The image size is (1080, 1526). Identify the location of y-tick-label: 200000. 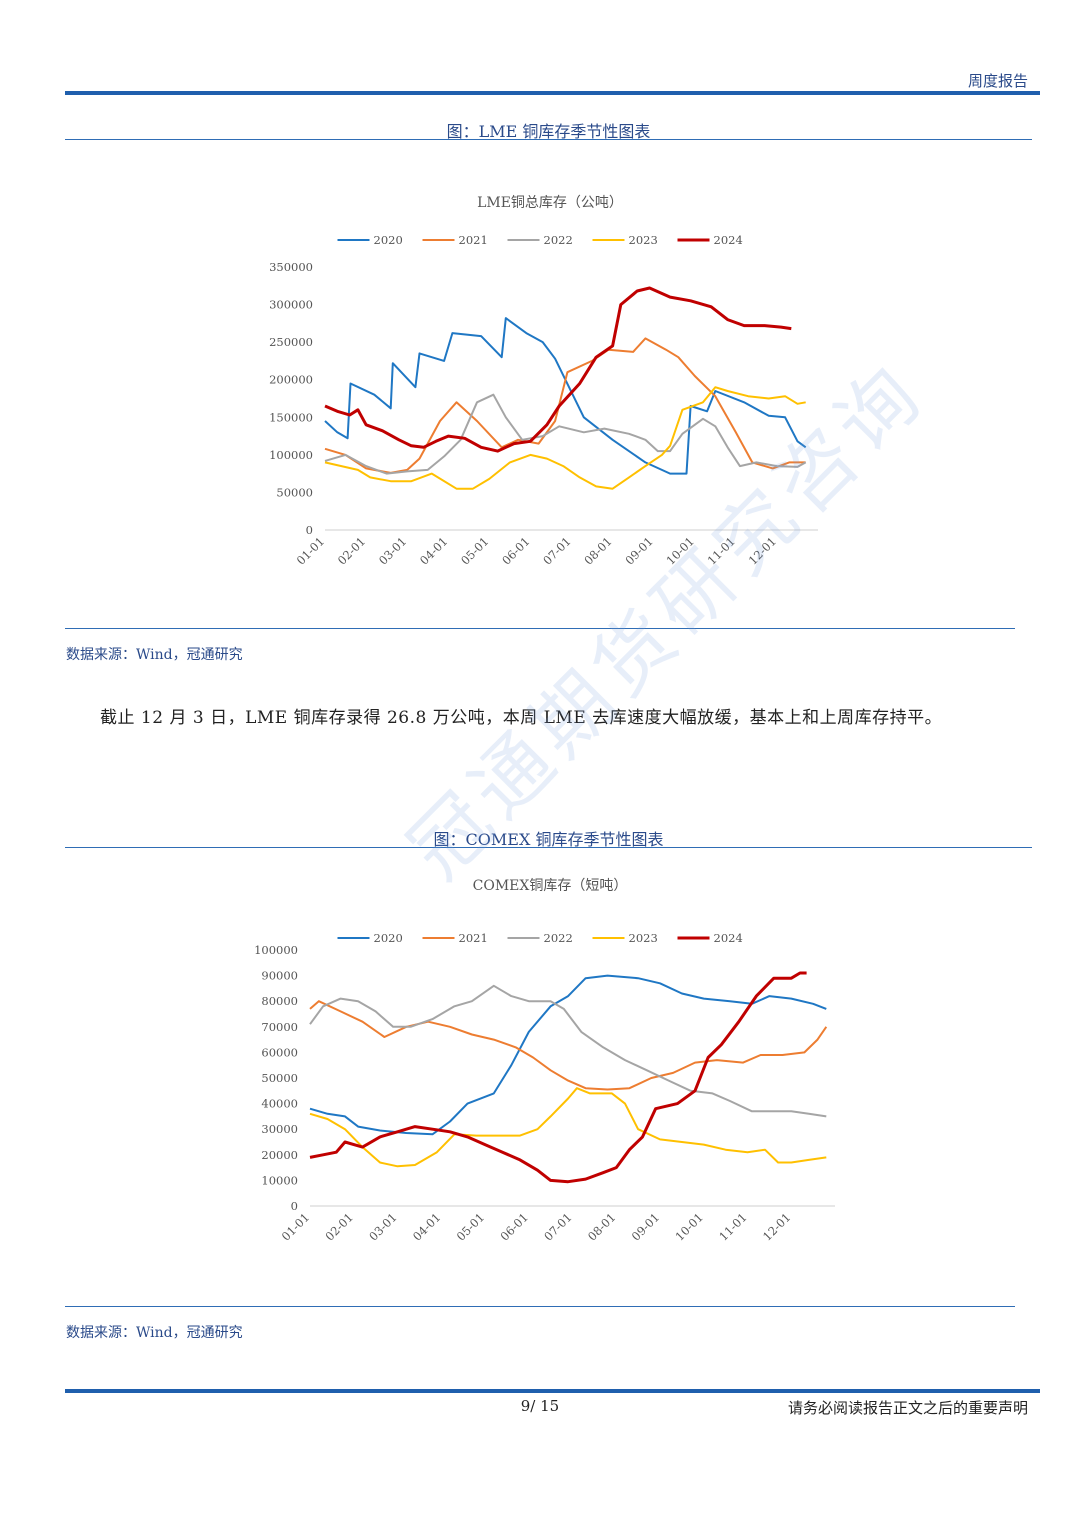
(291, 380).